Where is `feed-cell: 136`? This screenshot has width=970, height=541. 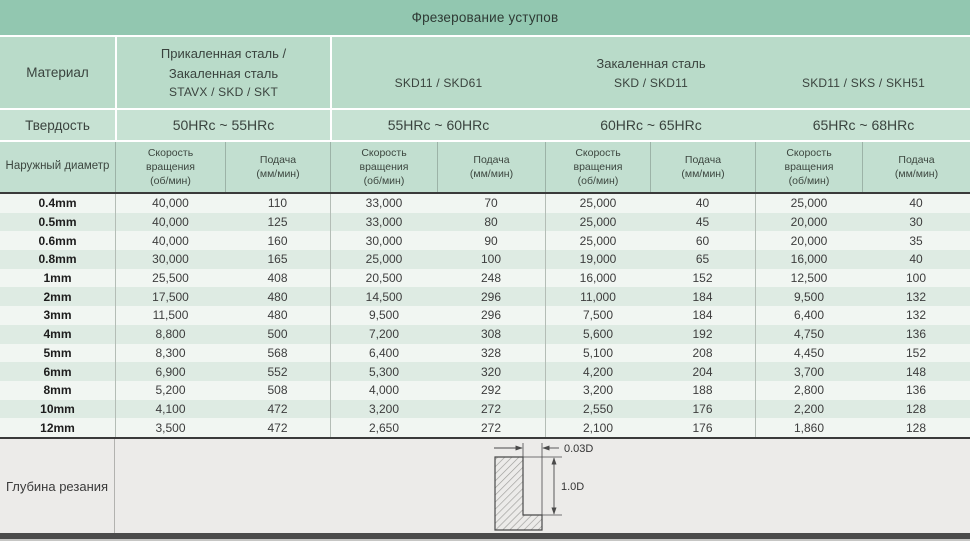 feed-cell: 136 is located at coordinates (916, 334).